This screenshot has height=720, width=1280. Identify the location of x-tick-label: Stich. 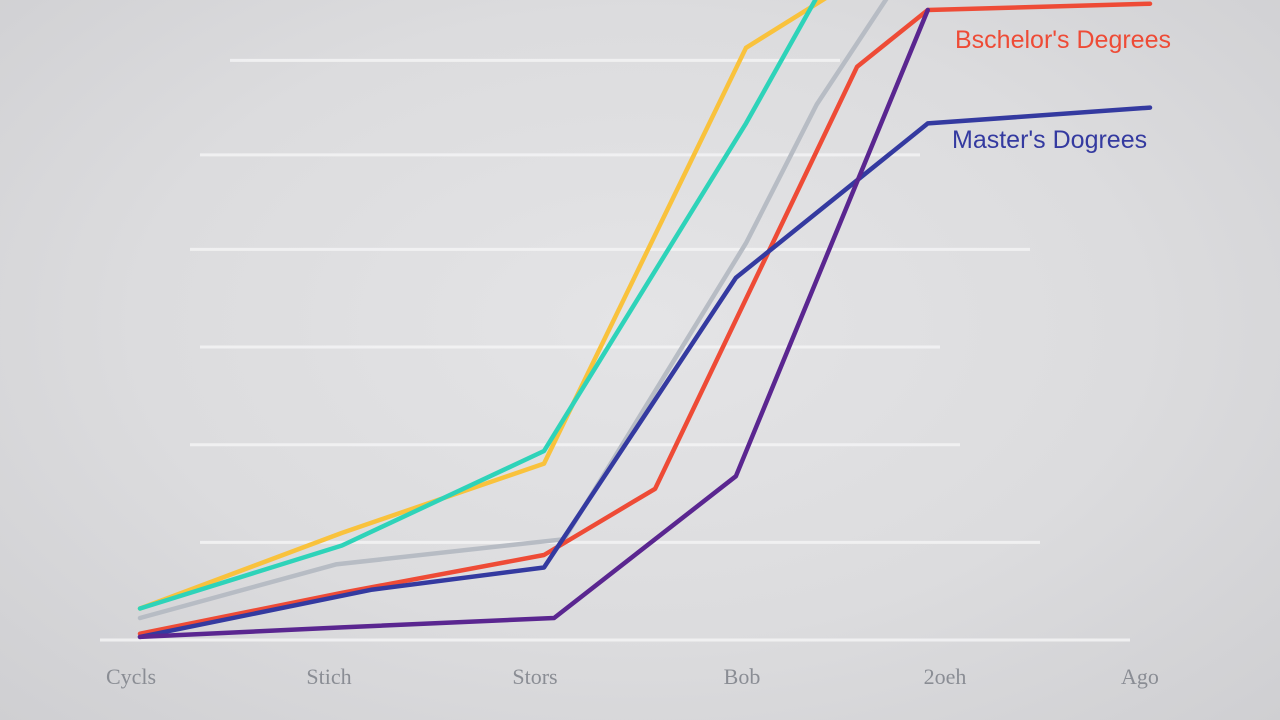
(328, 676).